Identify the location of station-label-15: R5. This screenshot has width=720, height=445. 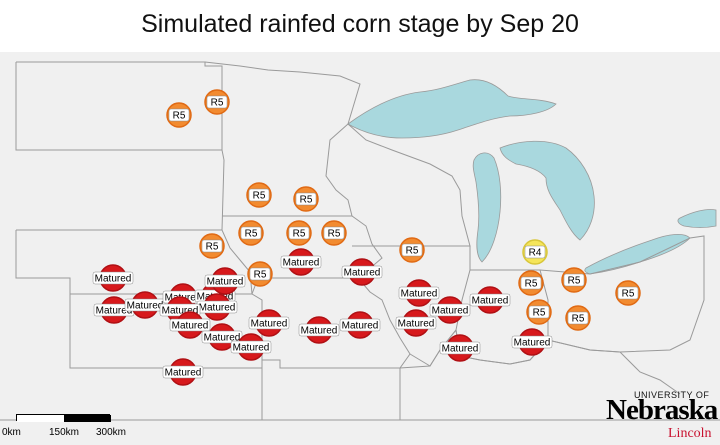
(628, 294).